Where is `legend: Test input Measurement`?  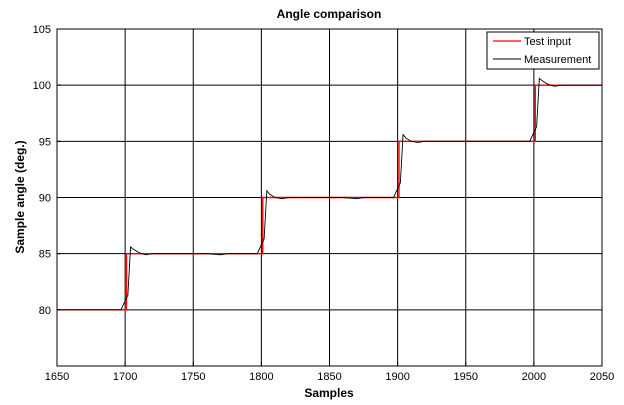
legend: Test input Measurement is located at coordinates (543, 50).